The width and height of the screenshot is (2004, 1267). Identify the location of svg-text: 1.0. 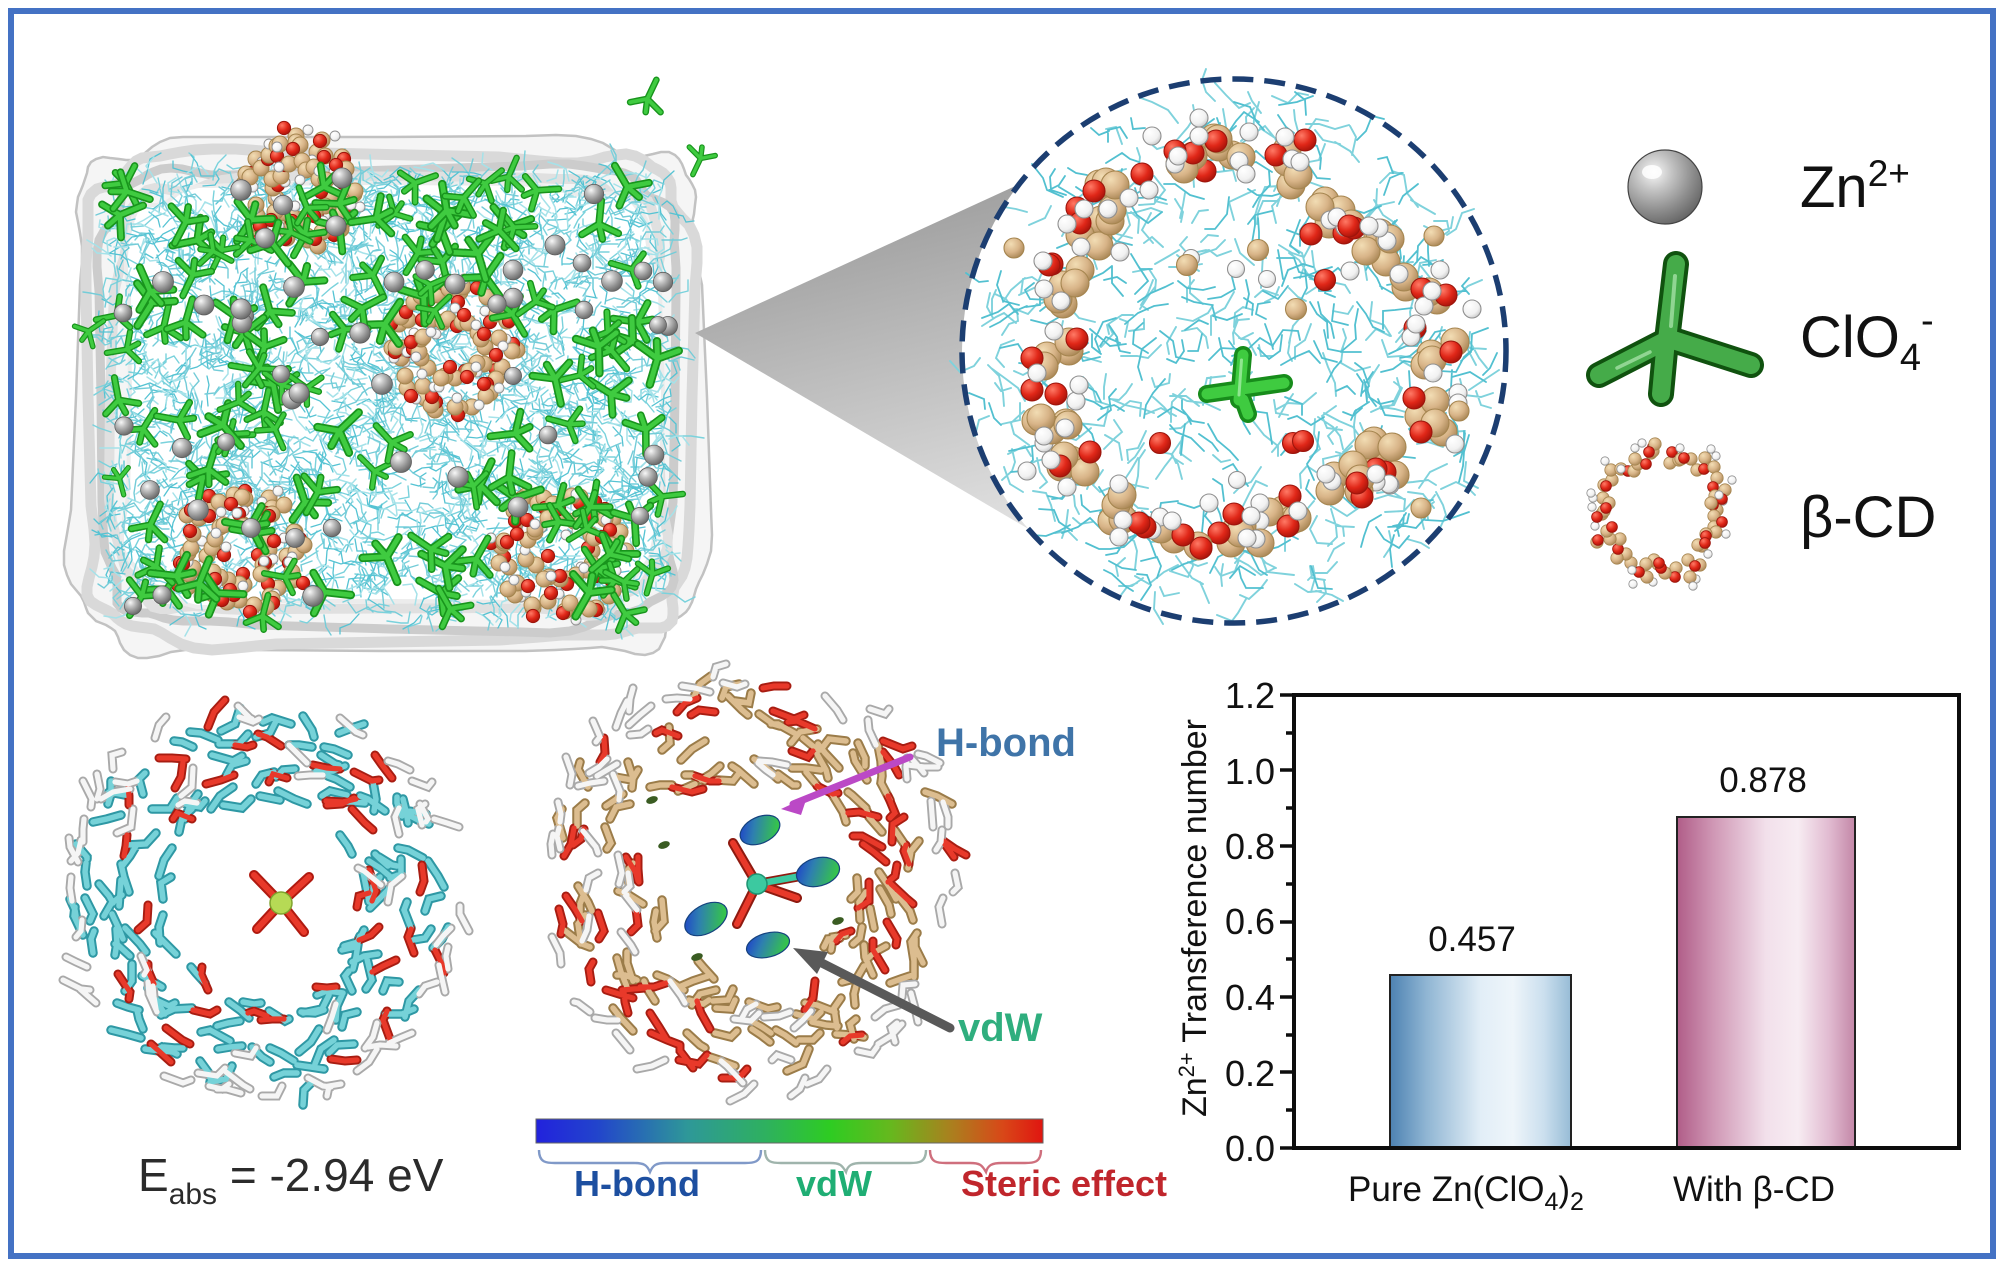
(1250, 771).